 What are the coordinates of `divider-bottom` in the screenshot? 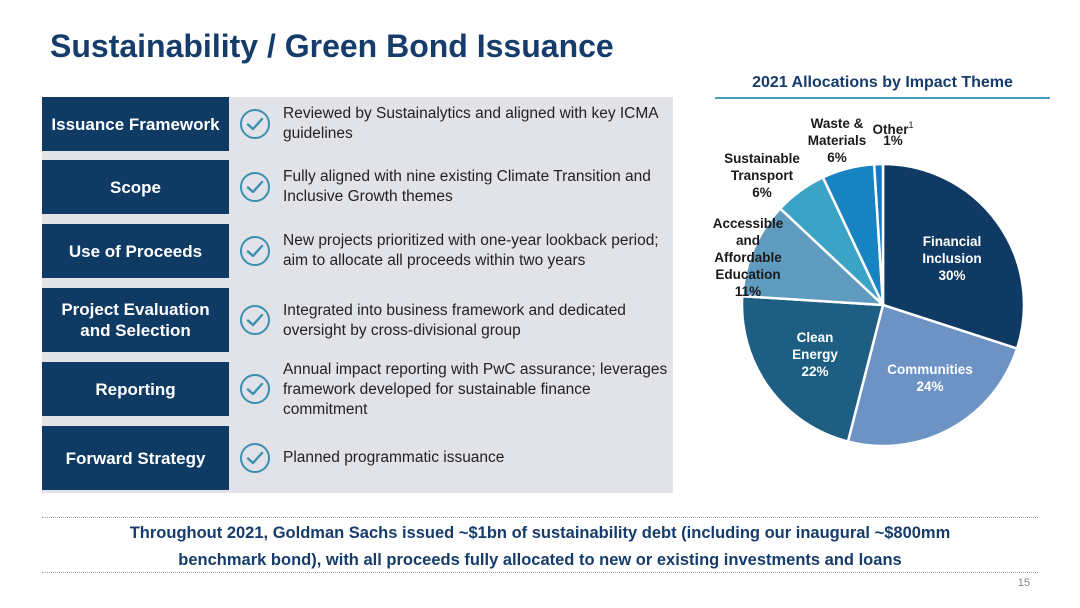 It's located at (540, 572).